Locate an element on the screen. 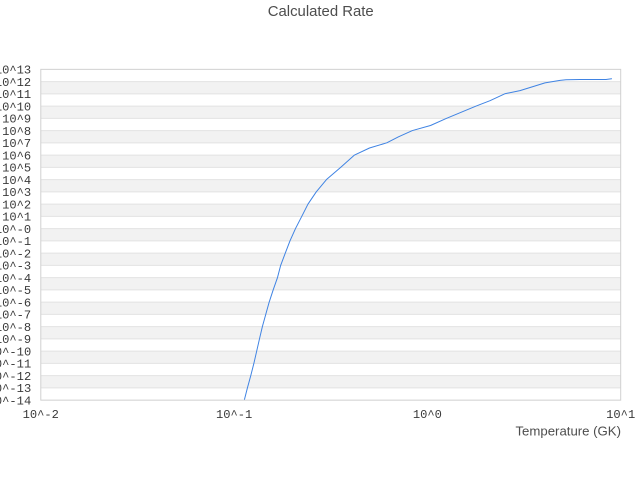 The image size is (640, 480). svg-text: 10^-14 is located at coordinates (15, 401).